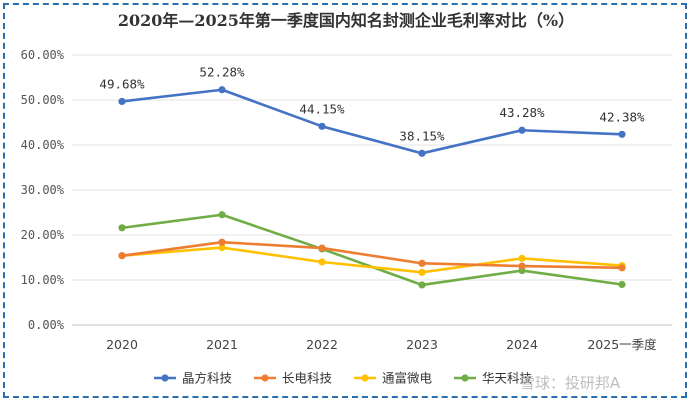 The width and height of the screenshot is (692, 403). Describe the element at coordinates (122, 83) in the screenshot. I see `data-label: 49.68%` at that location.